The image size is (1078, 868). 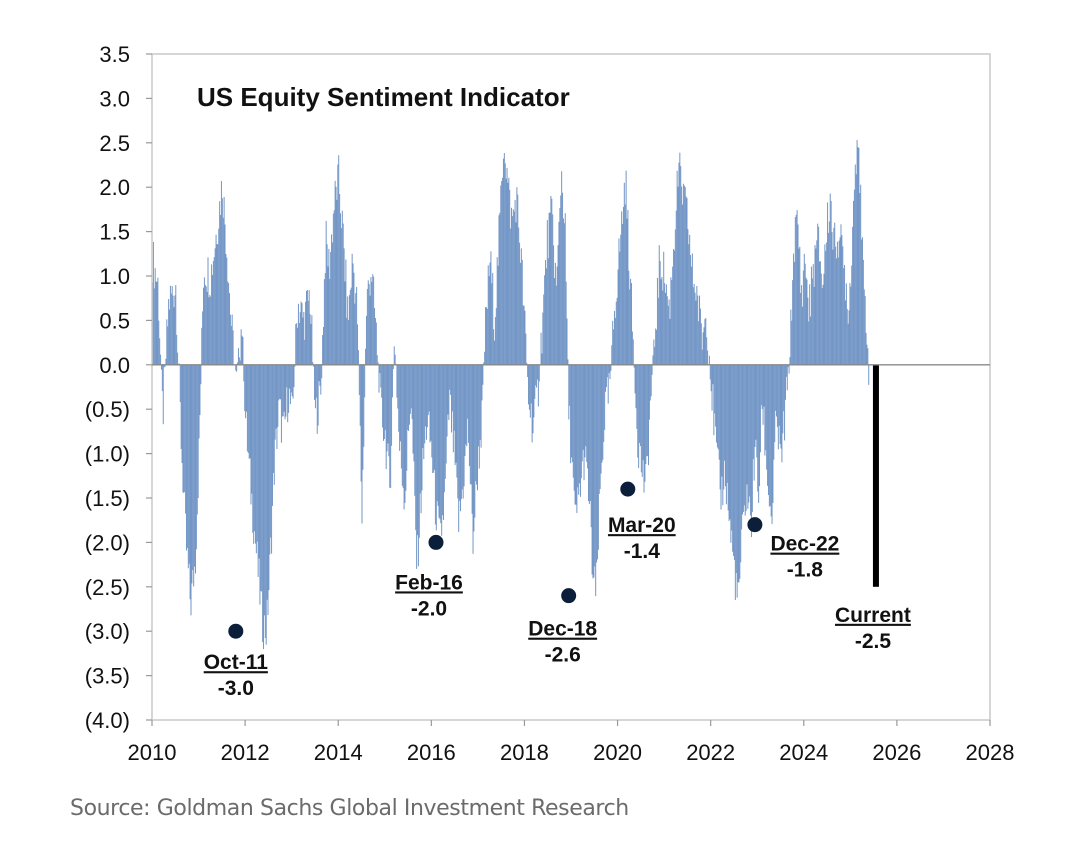 I want to click on annotation-value: -2.6, so click(x=563, y=655).